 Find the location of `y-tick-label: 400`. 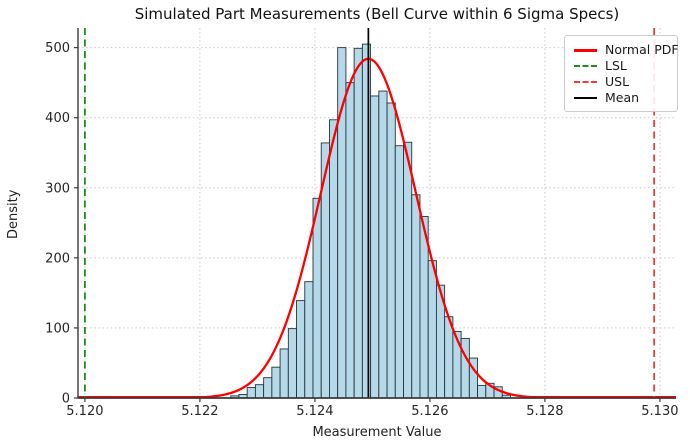

y-tick-label: 400 is located at coordinates (57, 118).